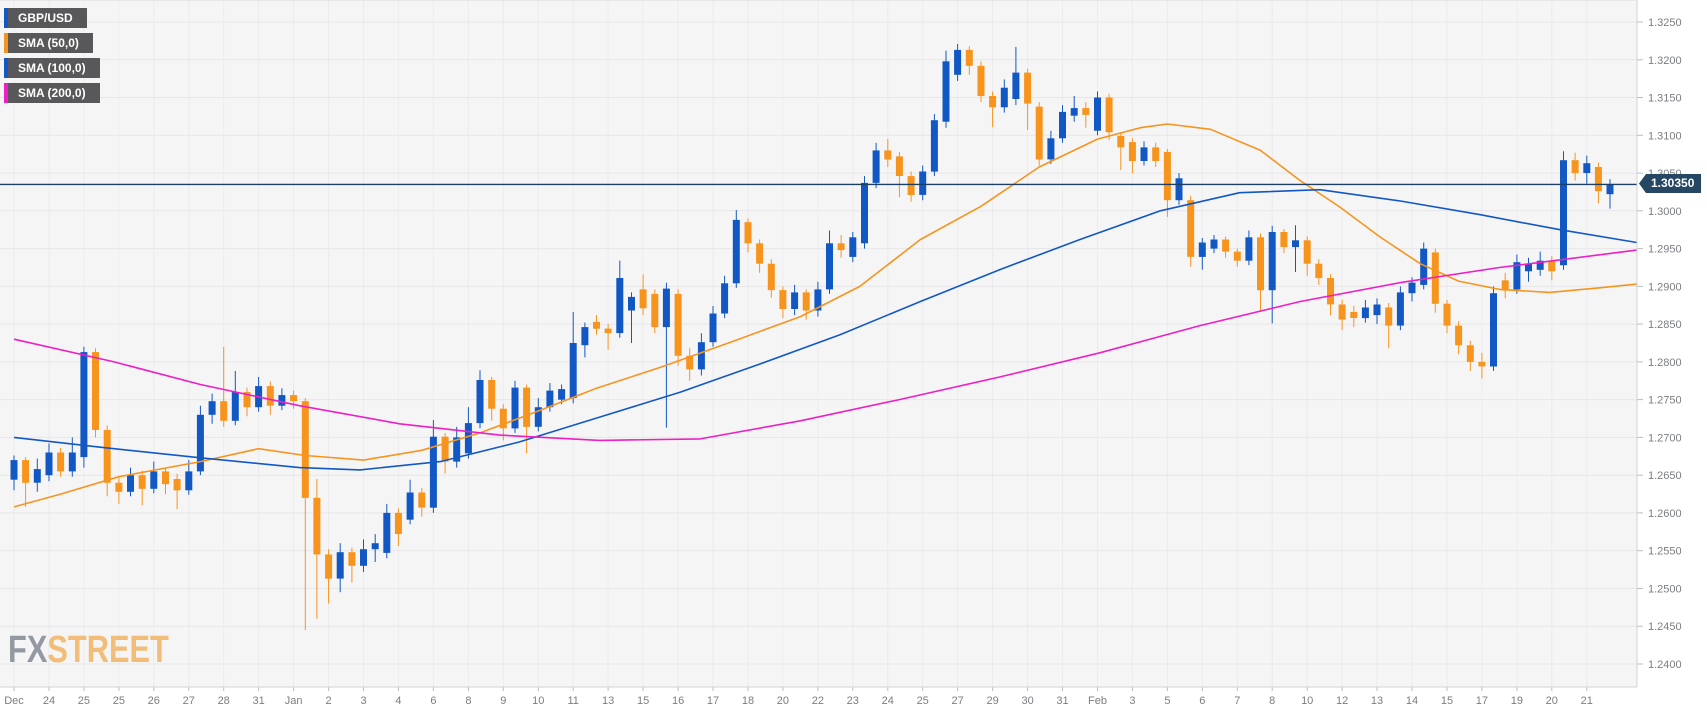 The image size is (1707, 712). I want to click on fxstreet-watermark: FXSTREET, so click(88, 649).